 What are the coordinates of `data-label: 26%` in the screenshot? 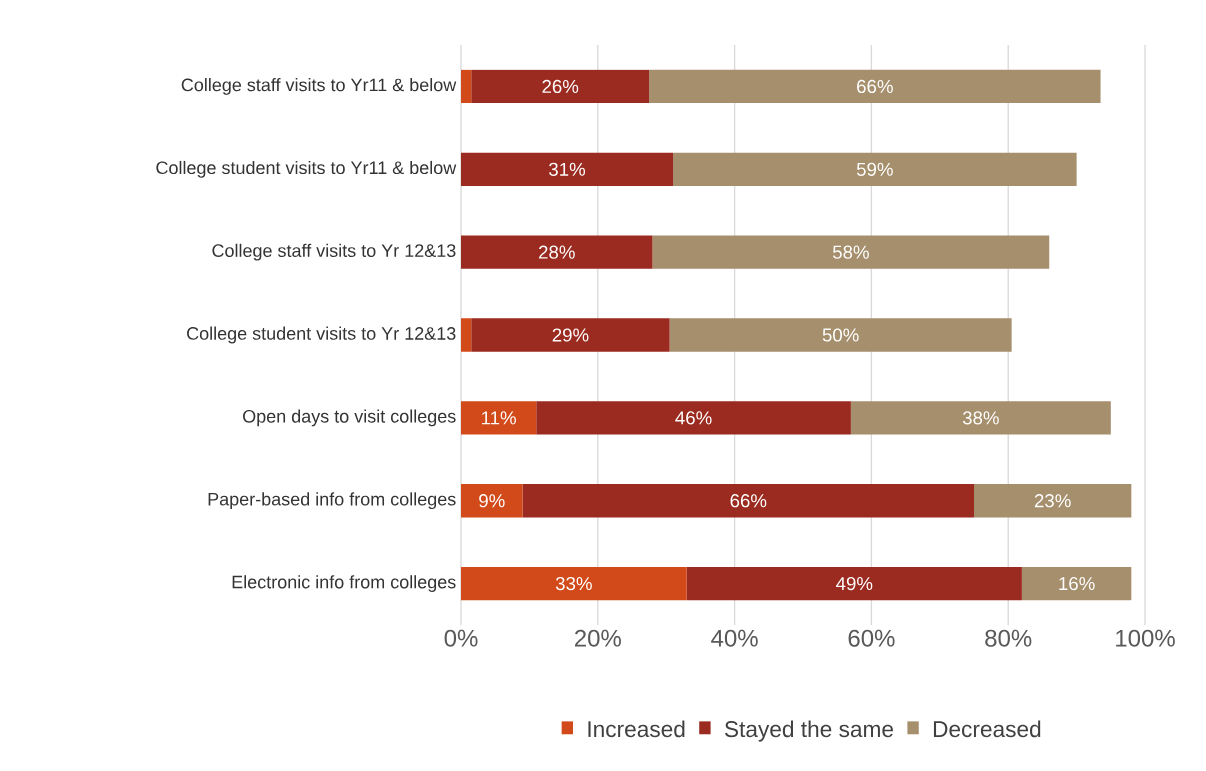 It's located at (560, 86).